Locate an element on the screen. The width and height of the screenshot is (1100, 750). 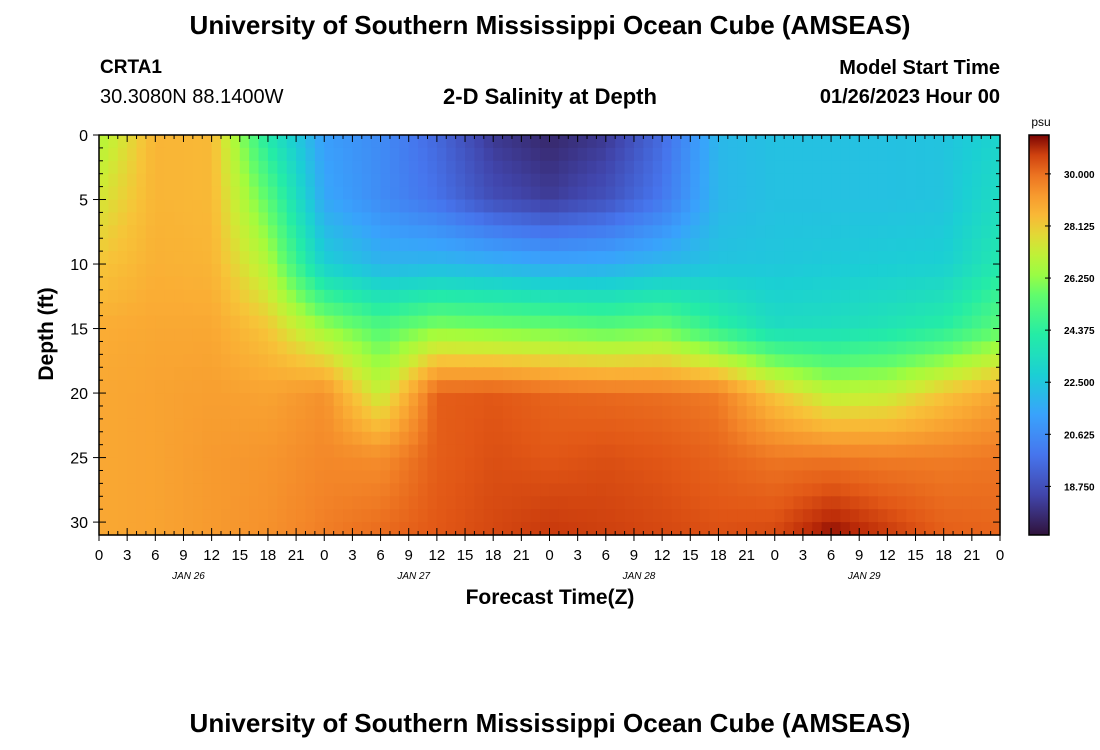
y-tick-label: 5 is located at coordinates (83, 201).